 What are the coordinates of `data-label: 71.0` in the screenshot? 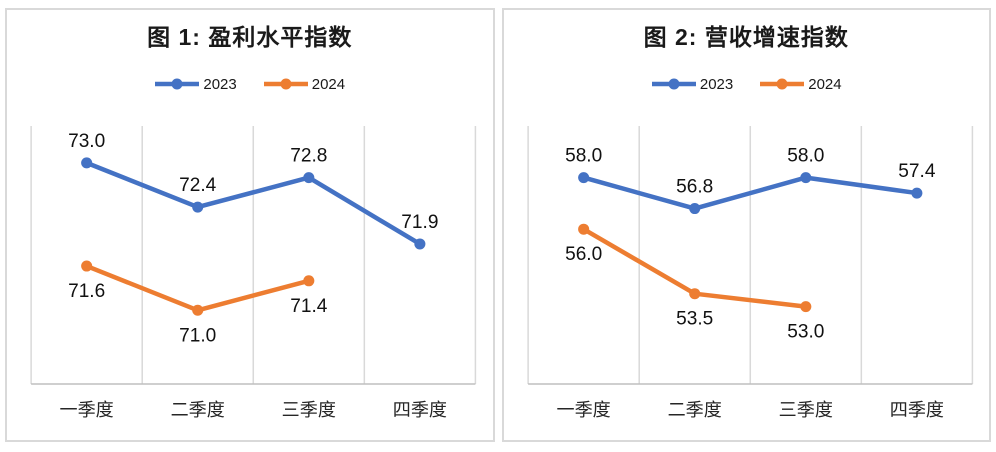 It's located at (197, 335).